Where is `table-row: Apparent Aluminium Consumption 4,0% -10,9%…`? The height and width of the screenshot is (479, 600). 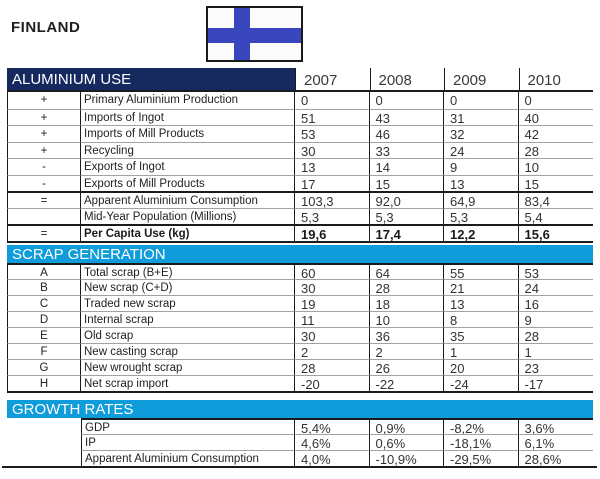 table-row: Apparent Aluminium Consumption 4,0% -10,9%… is located at coordinates (300, 458).